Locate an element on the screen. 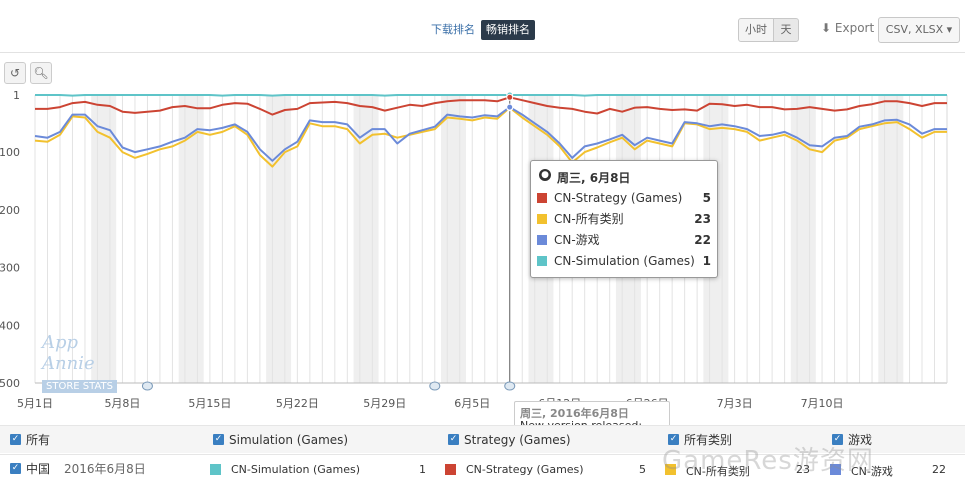  y-axis: 1 100 200 300 400 500 is located at coordinates (10, 239).